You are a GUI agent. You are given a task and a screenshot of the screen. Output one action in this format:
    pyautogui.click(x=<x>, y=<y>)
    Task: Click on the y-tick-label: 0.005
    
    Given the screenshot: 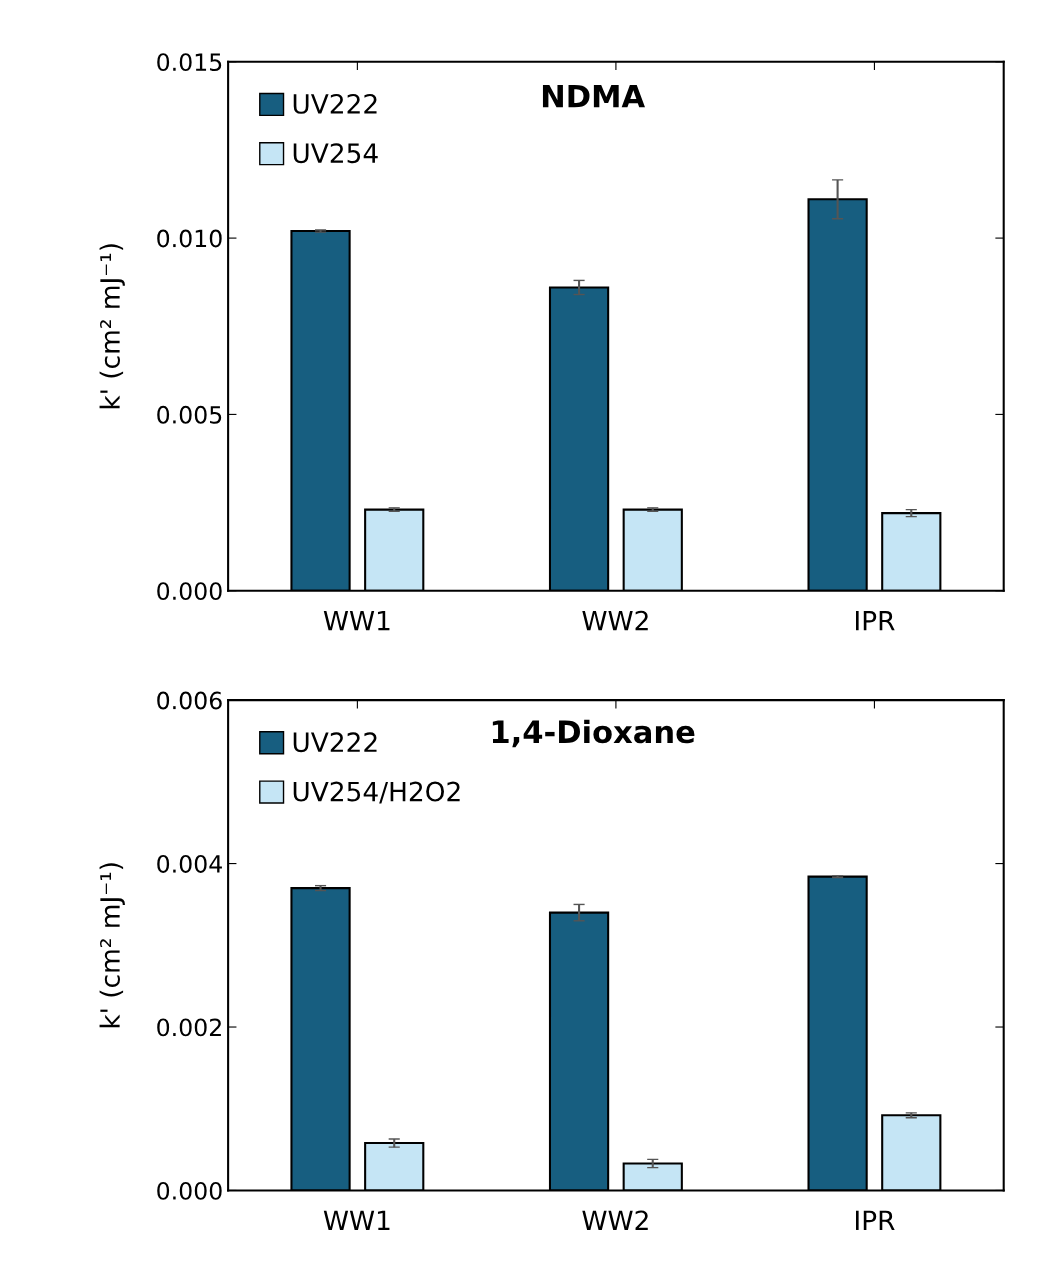 What is the action you would take?
    pyautogui.click(x=189, y=414)
    